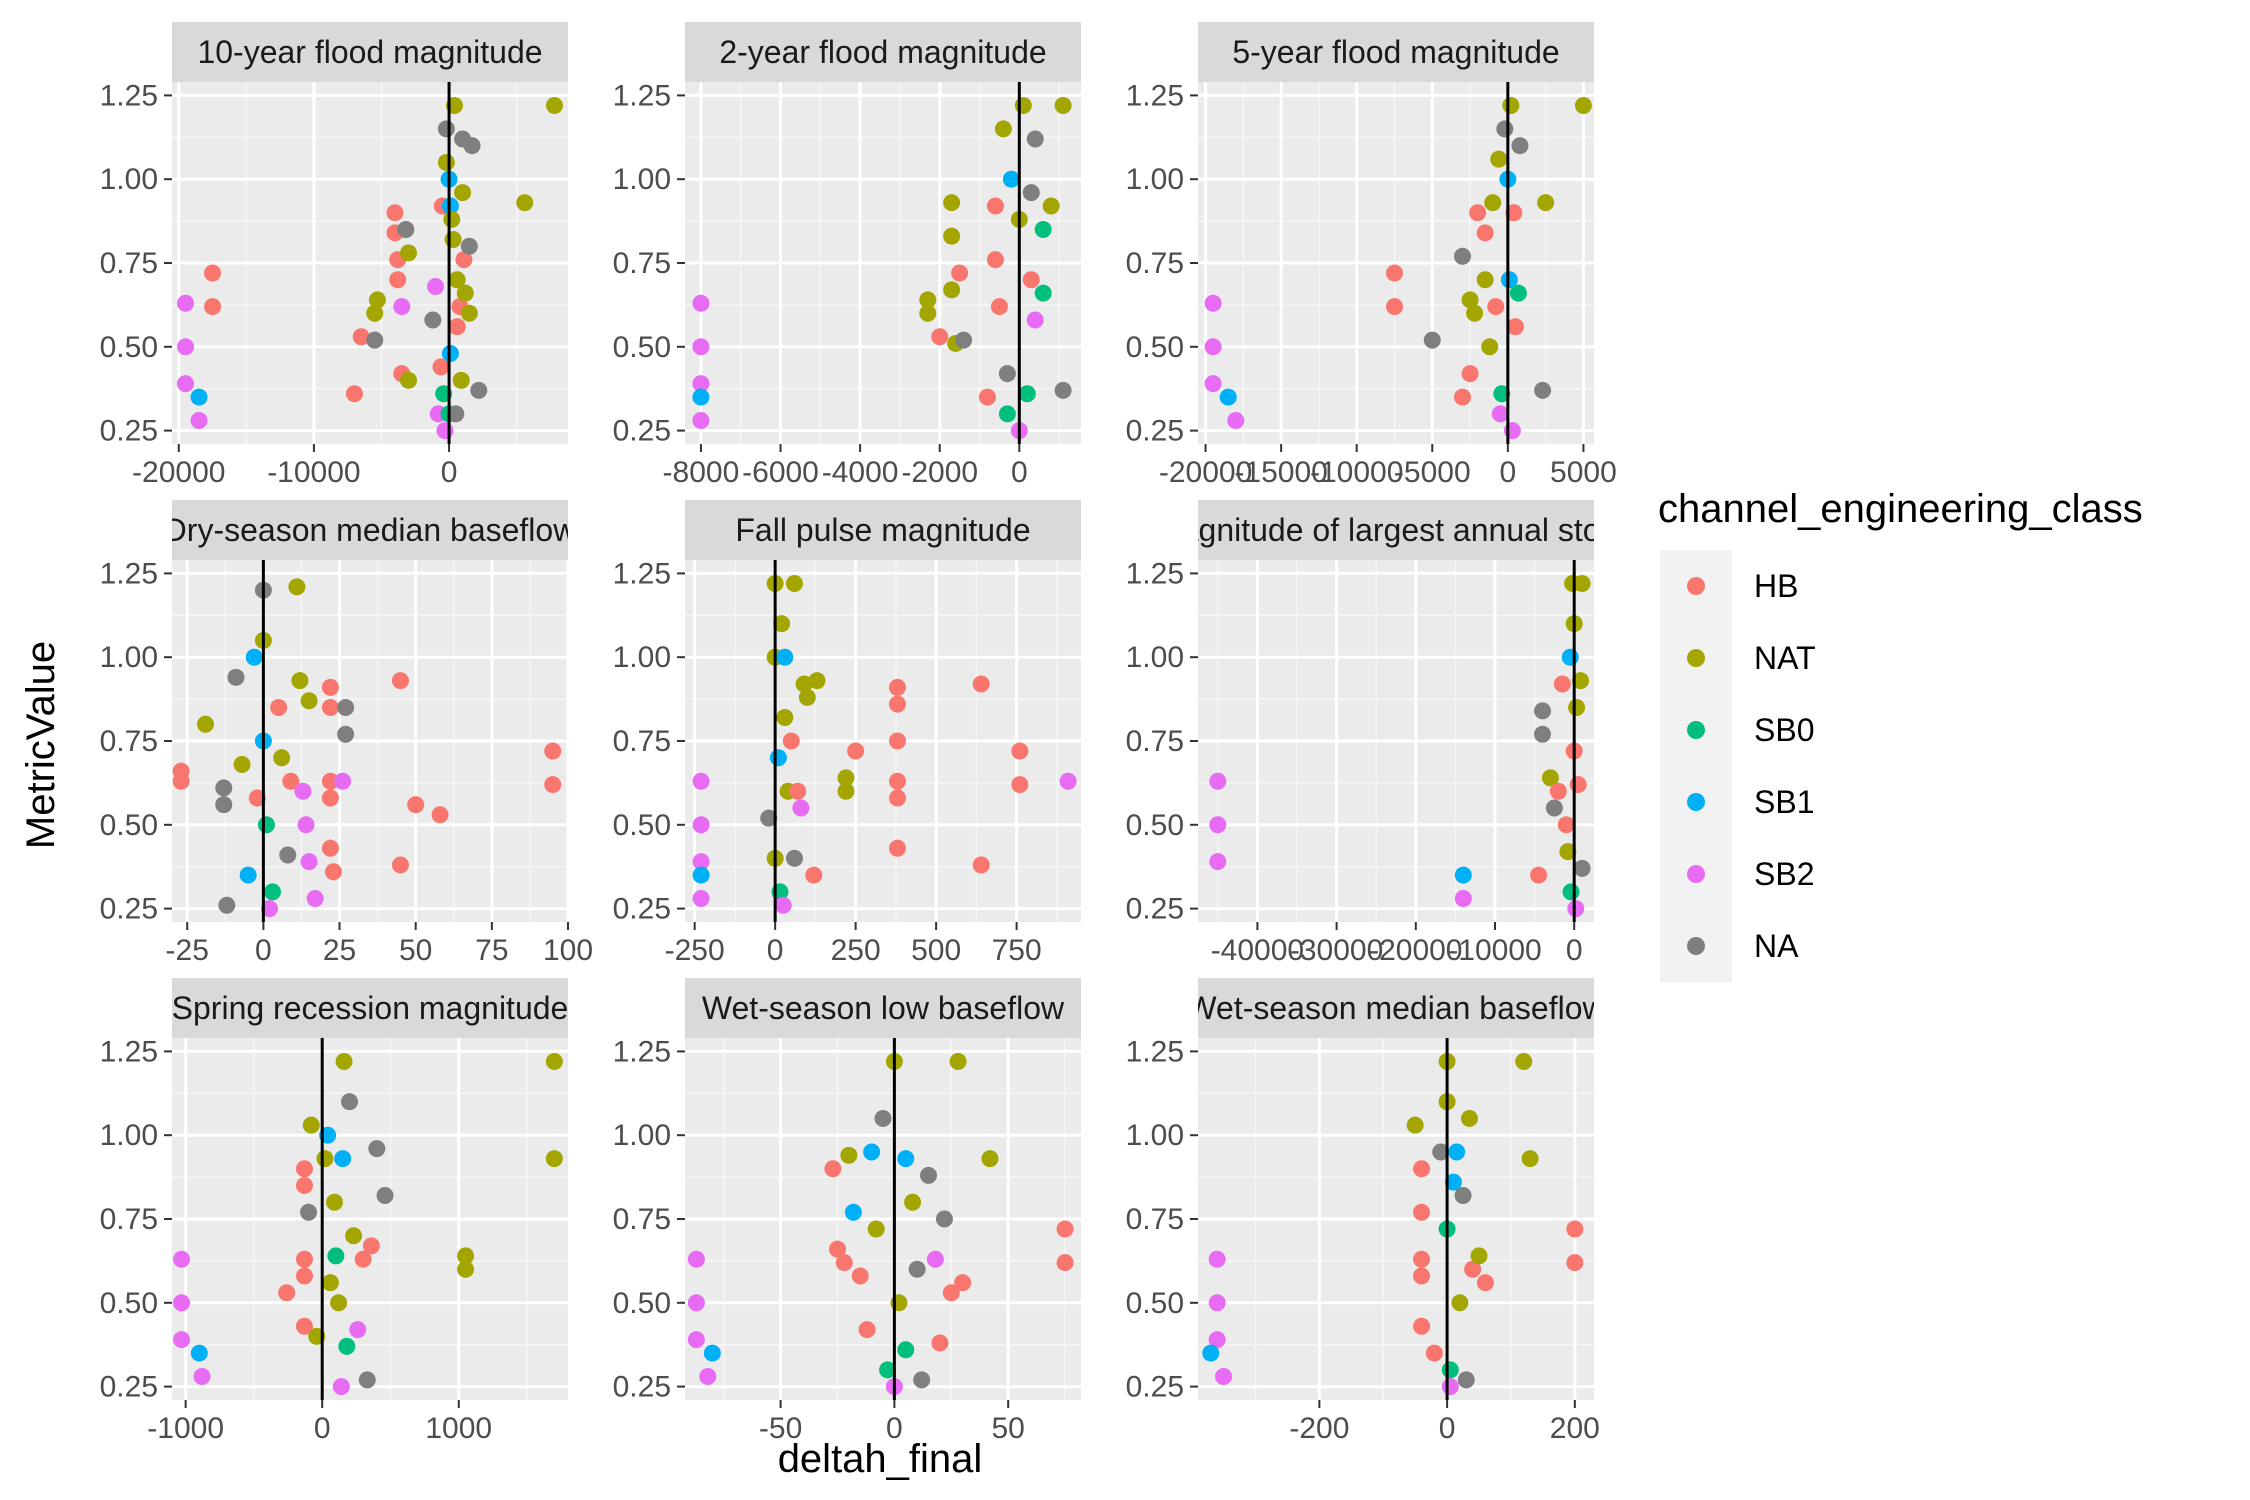 The height and width of the screenshot is (1500, 2250). I want to click on legend-label: NAT, so click(1785, 658).